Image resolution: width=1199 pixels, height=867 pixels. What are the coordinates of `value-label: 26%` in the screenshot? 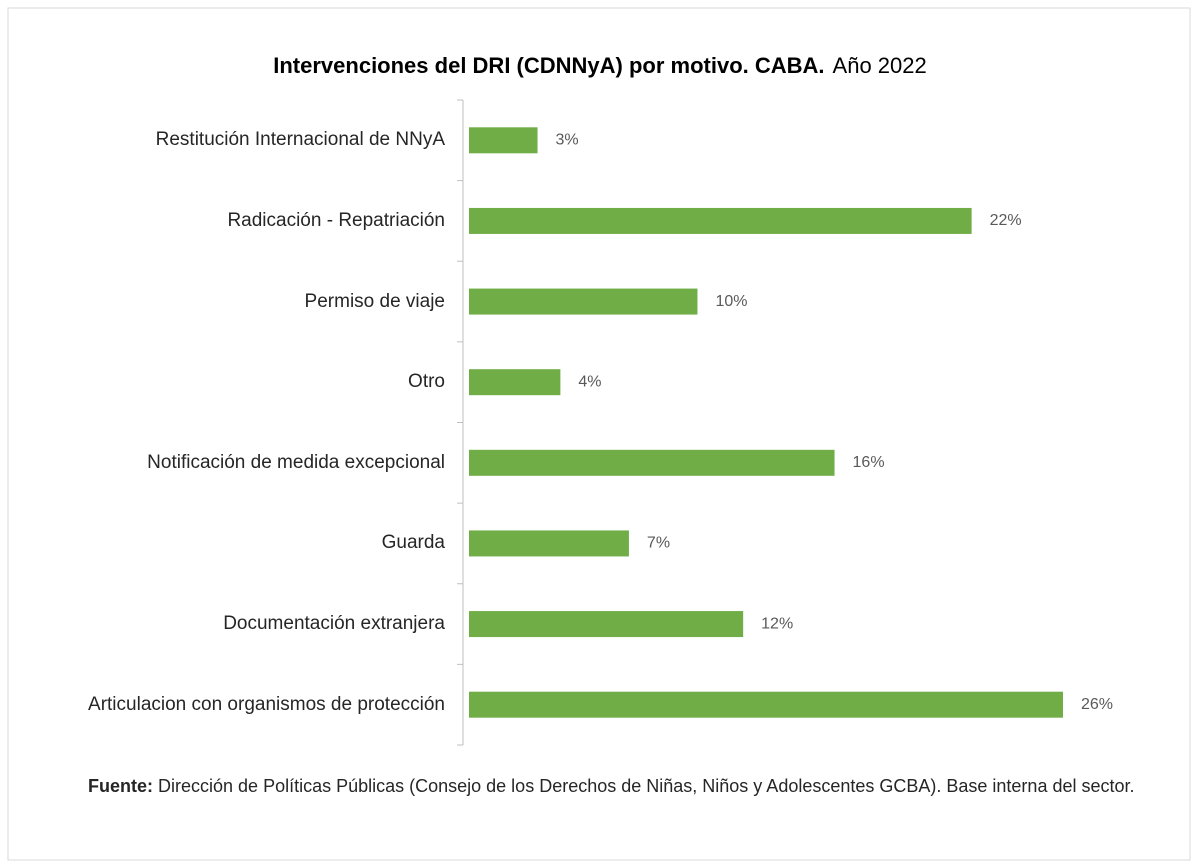 It's located at (1097, 704).